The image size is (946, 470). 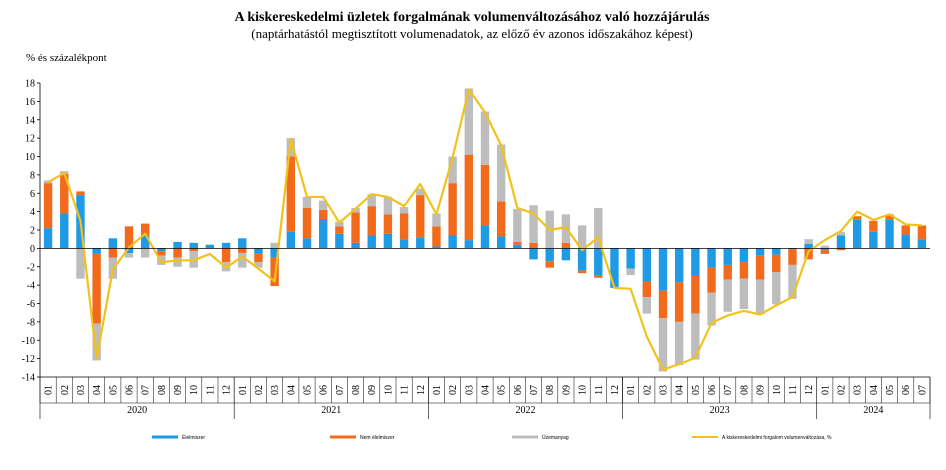 What do you see at coordinates (30, 157) in the screenshot?
I see `y-tick-label: 10` at bounding box center [30, 157].